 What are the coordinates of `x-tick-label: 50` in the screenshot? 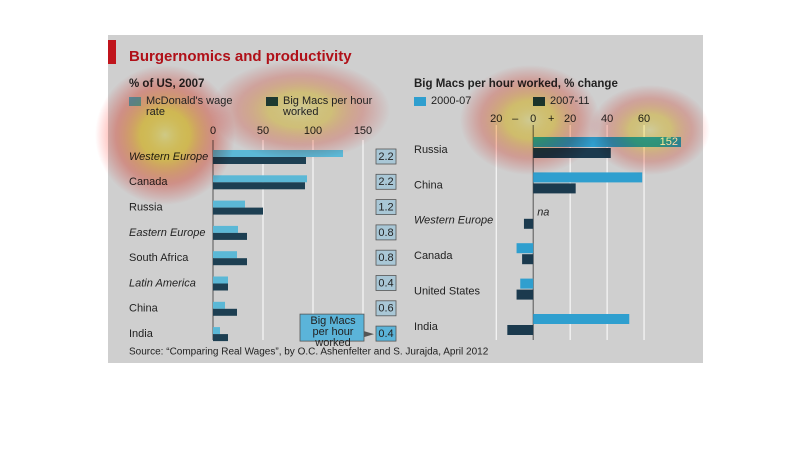 It's located at (263, 131).